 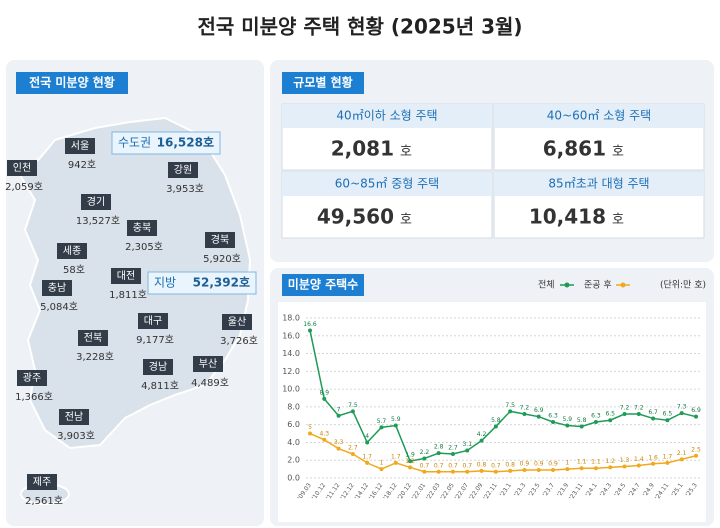 What do you see at coordinates (59, 307) in the screenshot?
I see `region-count: 5,084호` at bounding box center [59, 307].